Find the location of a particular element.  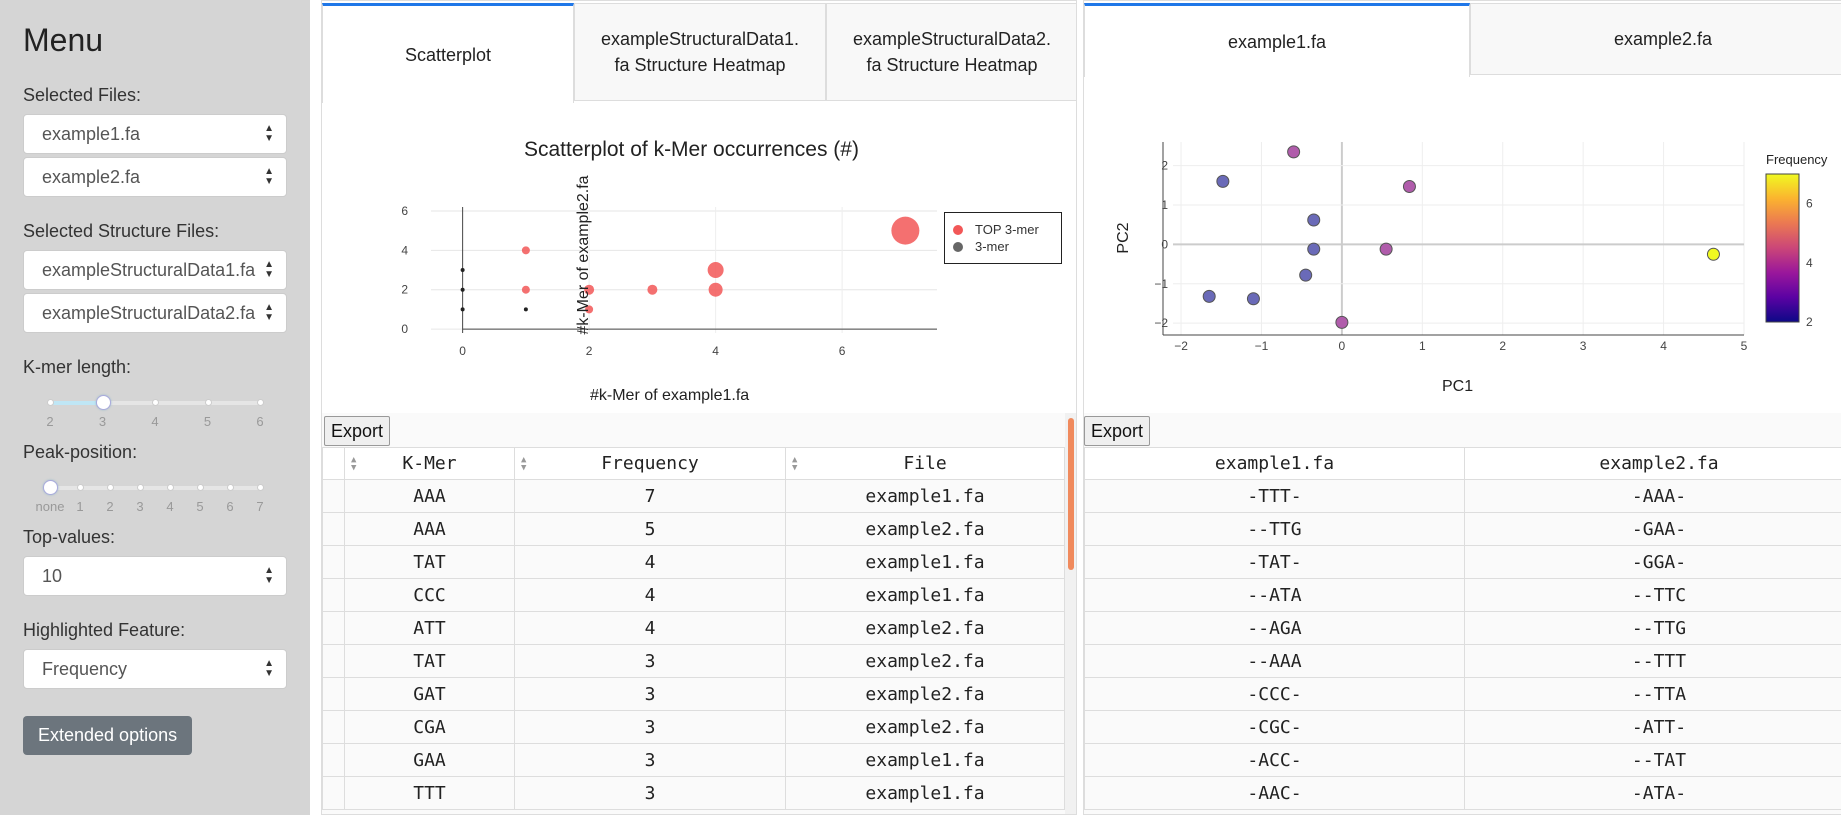

left-table-scrollbar is located at coordinates (1071, 494).